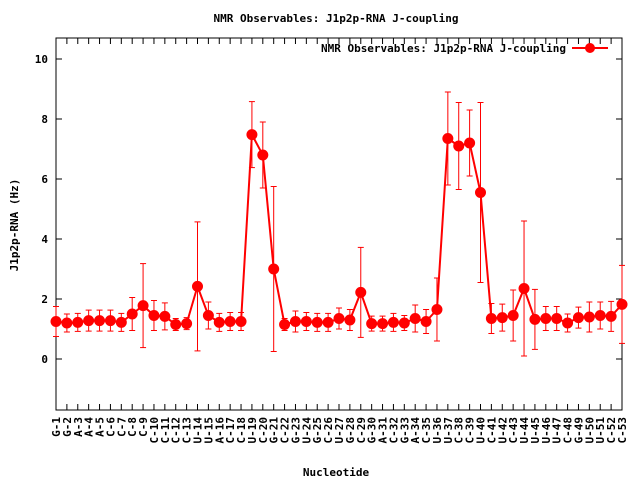 Image resolution: width=640 pixels, height=480 pixels. I want to click on x-tick-label: C-17, so click(230, 430).